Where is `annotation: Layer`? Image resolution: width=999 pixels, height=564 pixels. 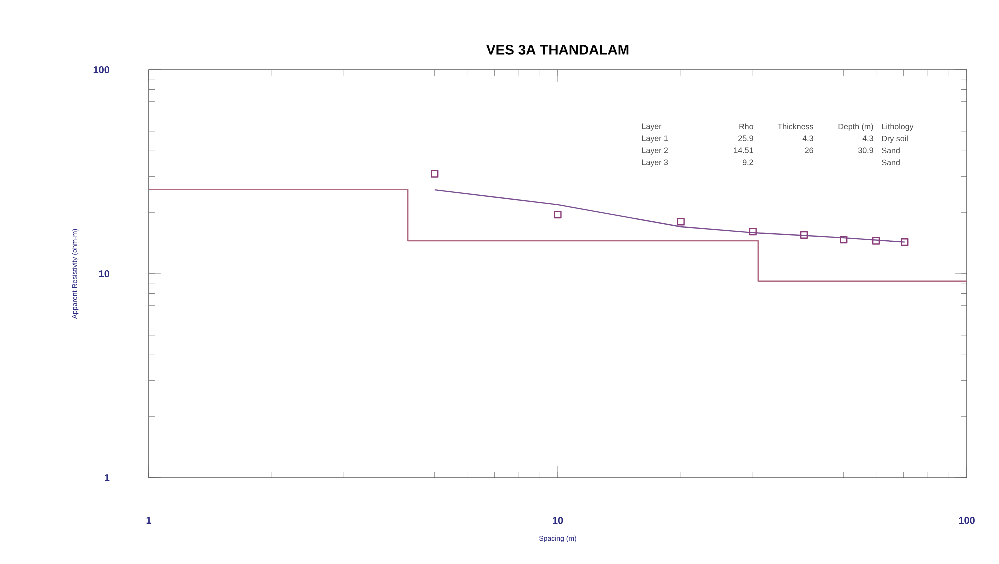 annotation: Layer is located at coordinates (652, 127).